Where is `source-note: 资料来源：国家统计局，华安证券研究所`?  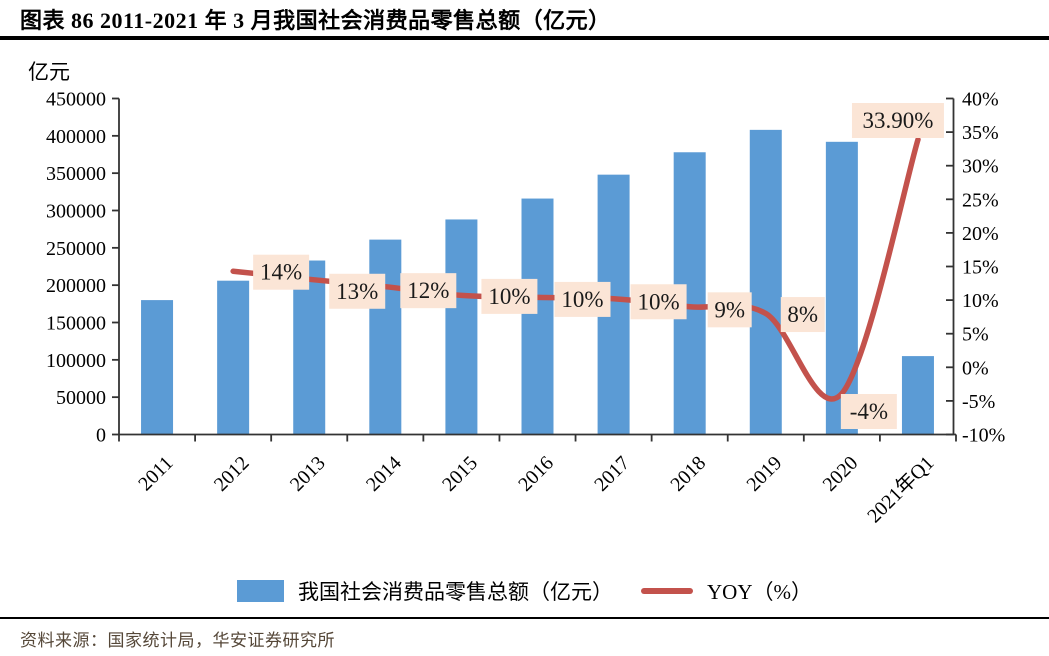 source-note: 资料来源：国家统计局，华安证券研究所 is located at coordinates (177, 640).